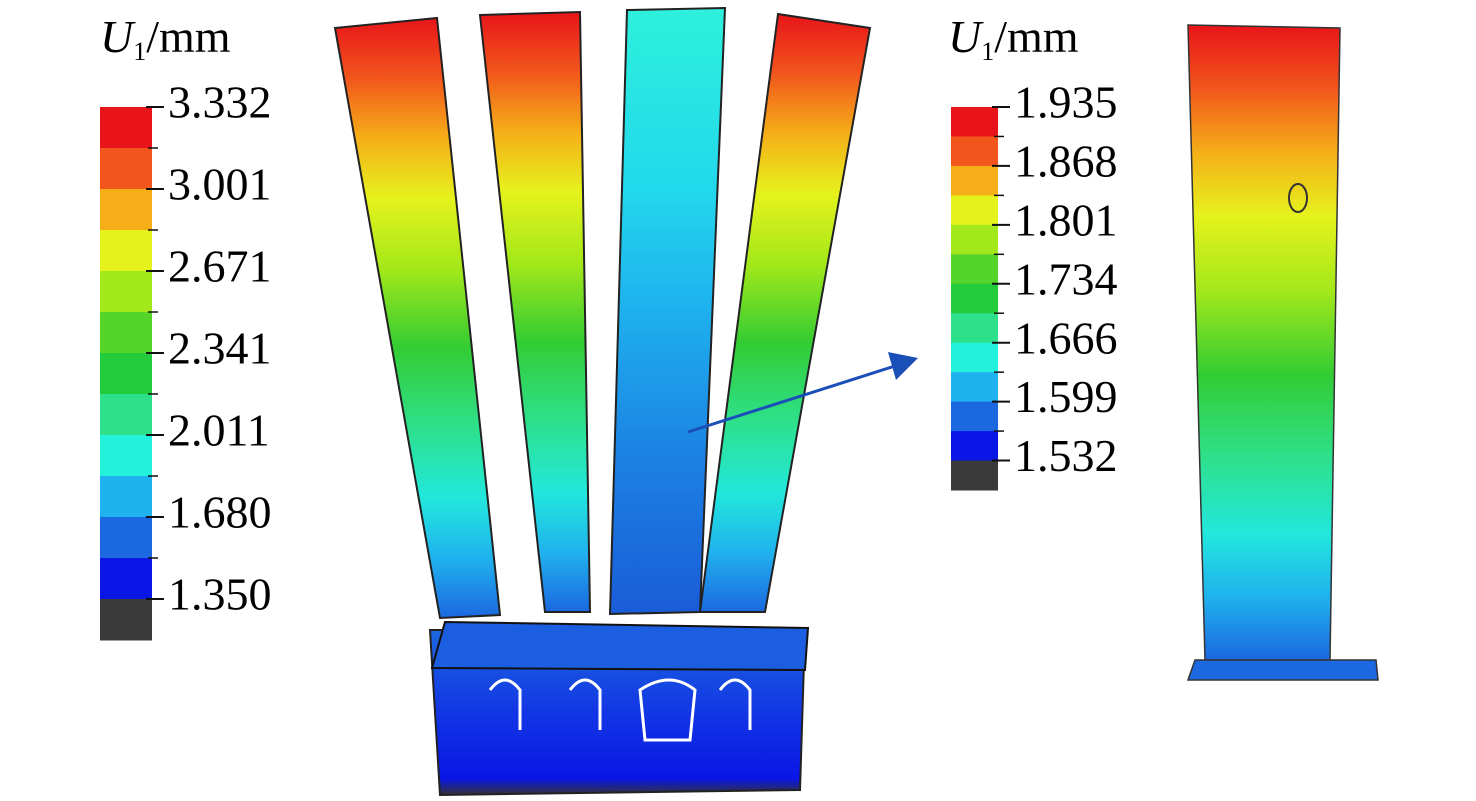 The width and height of the screenshot is (1476, 801). I want to click on legend-label: 2.011, so click(219, 430).